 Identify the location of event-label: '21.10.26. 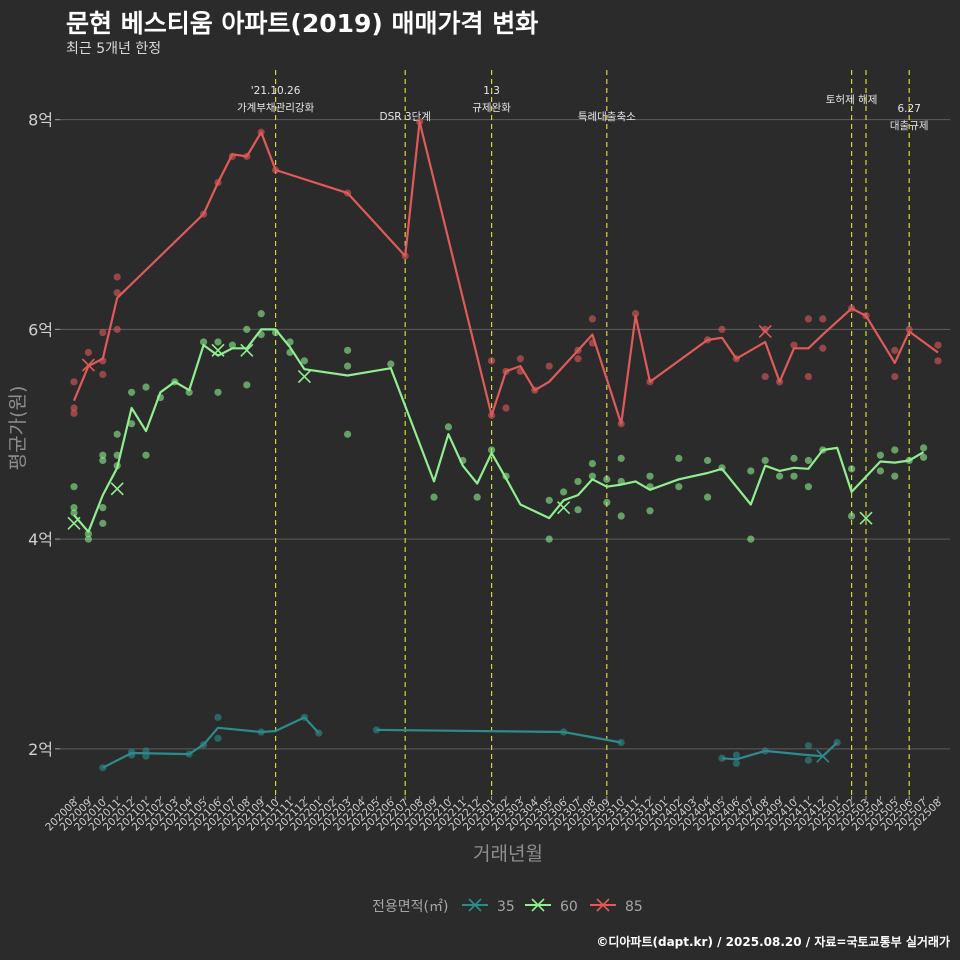
(276, 91).